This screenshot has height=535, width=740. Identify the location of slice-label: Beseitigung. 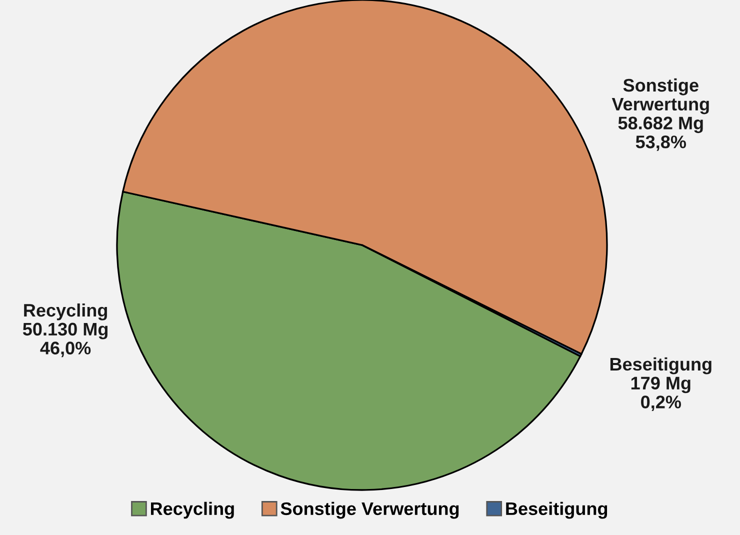
(661, 365).